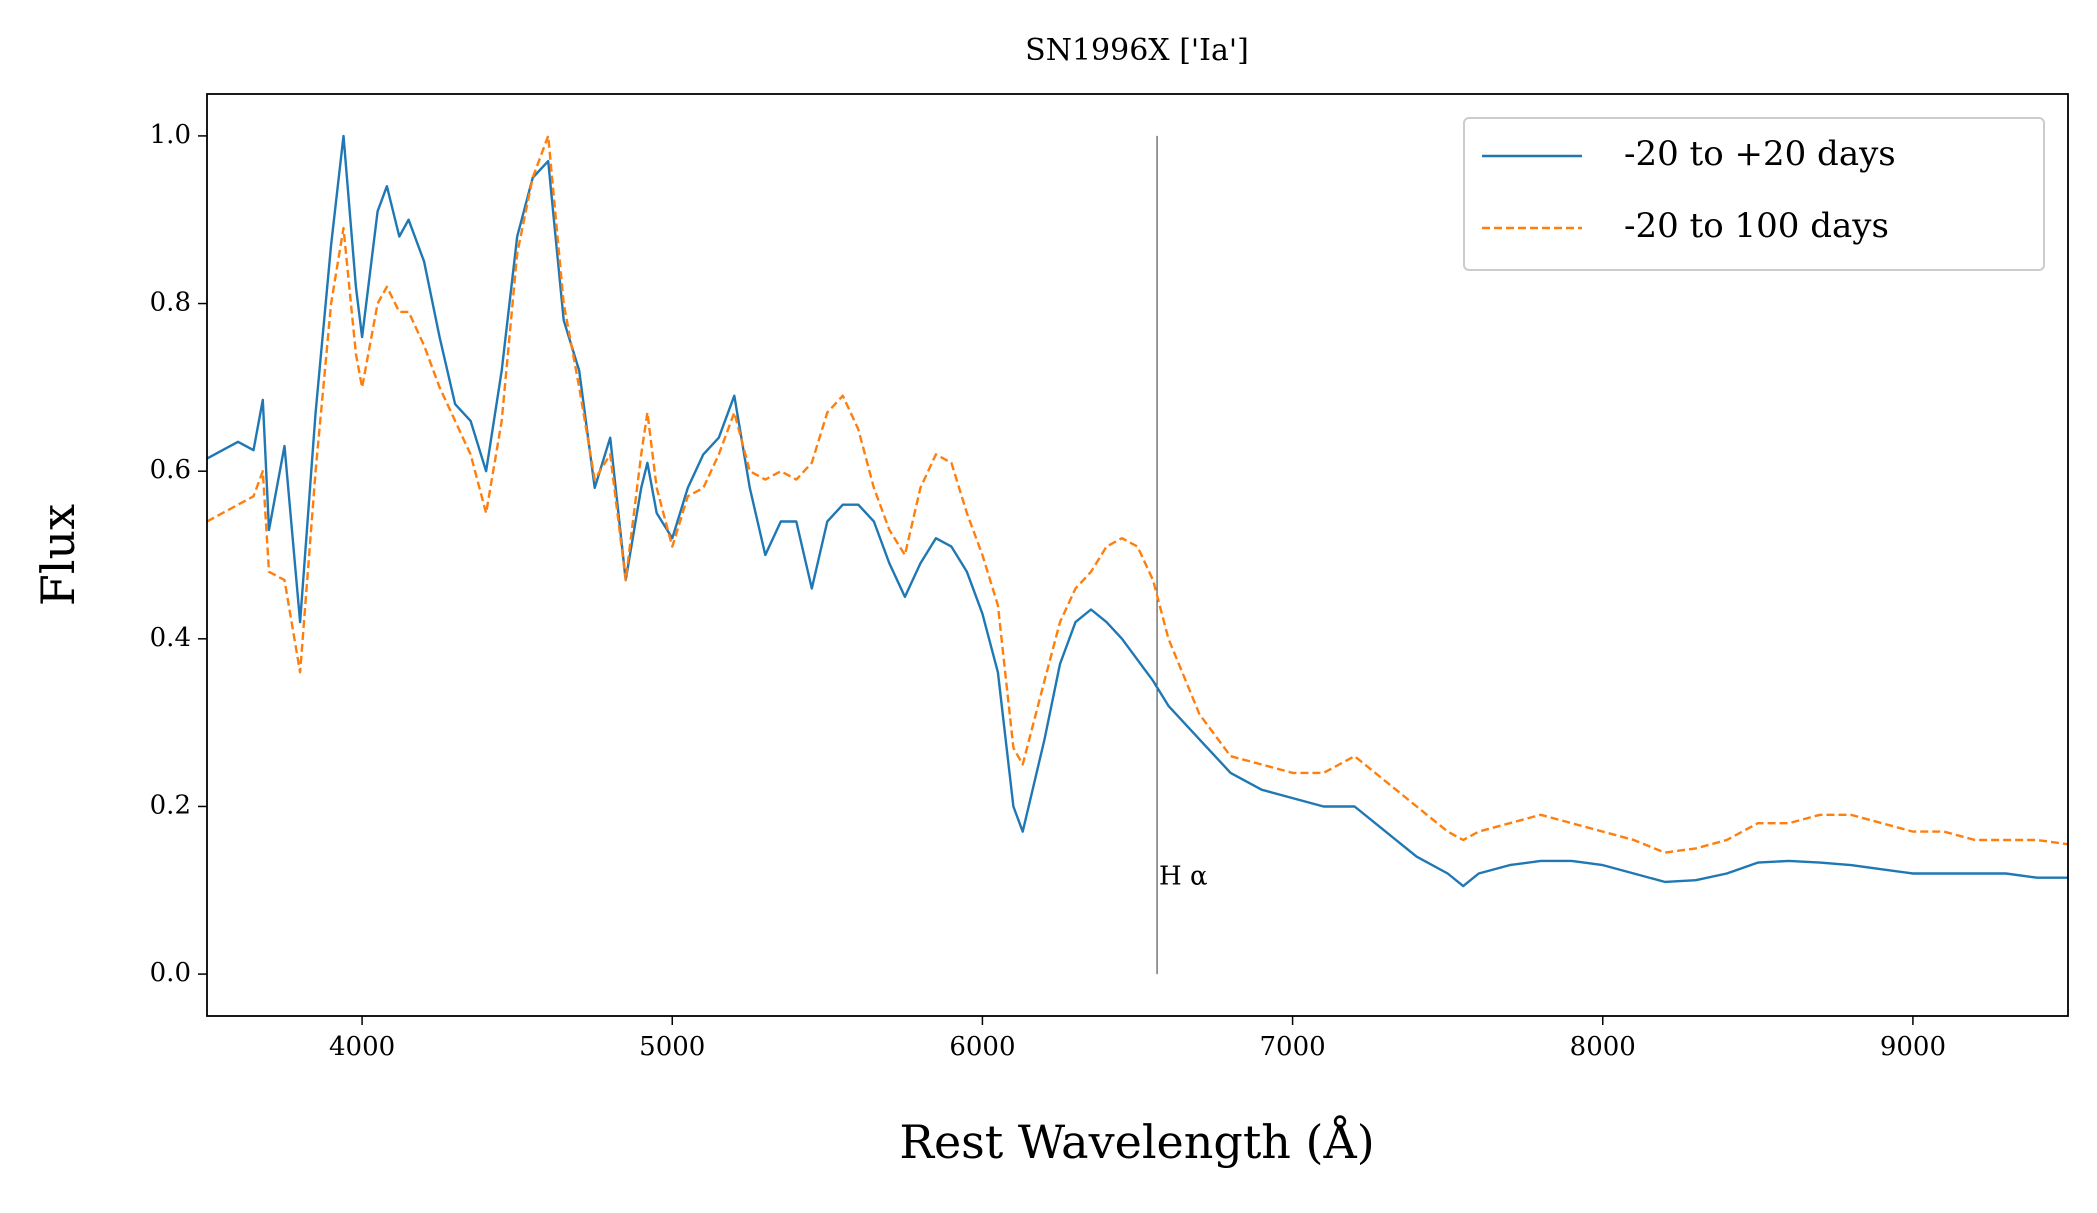 Image resolution: width=2097 pixels, height=1213 pixels. I want to click on chart-title: SN1996X ['Ia'], so click(1137, 50).